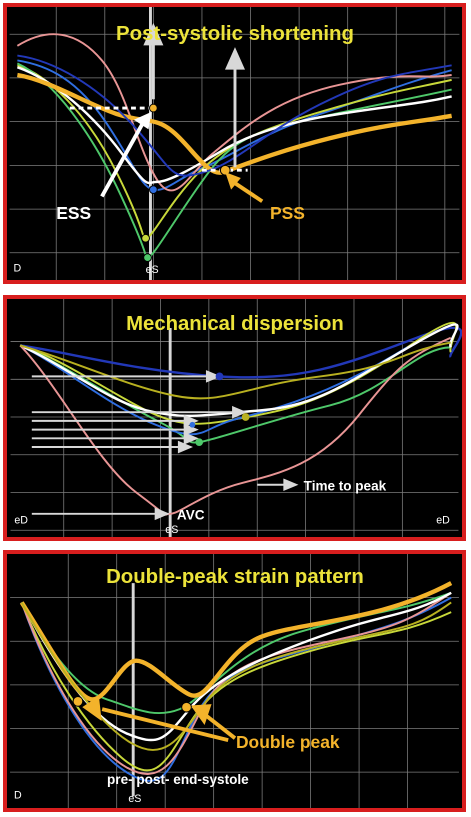 The image size is (471, 817). Describe the element at coordinates (158, 139) in the screenshot. I see `reference-dashes` at that location.